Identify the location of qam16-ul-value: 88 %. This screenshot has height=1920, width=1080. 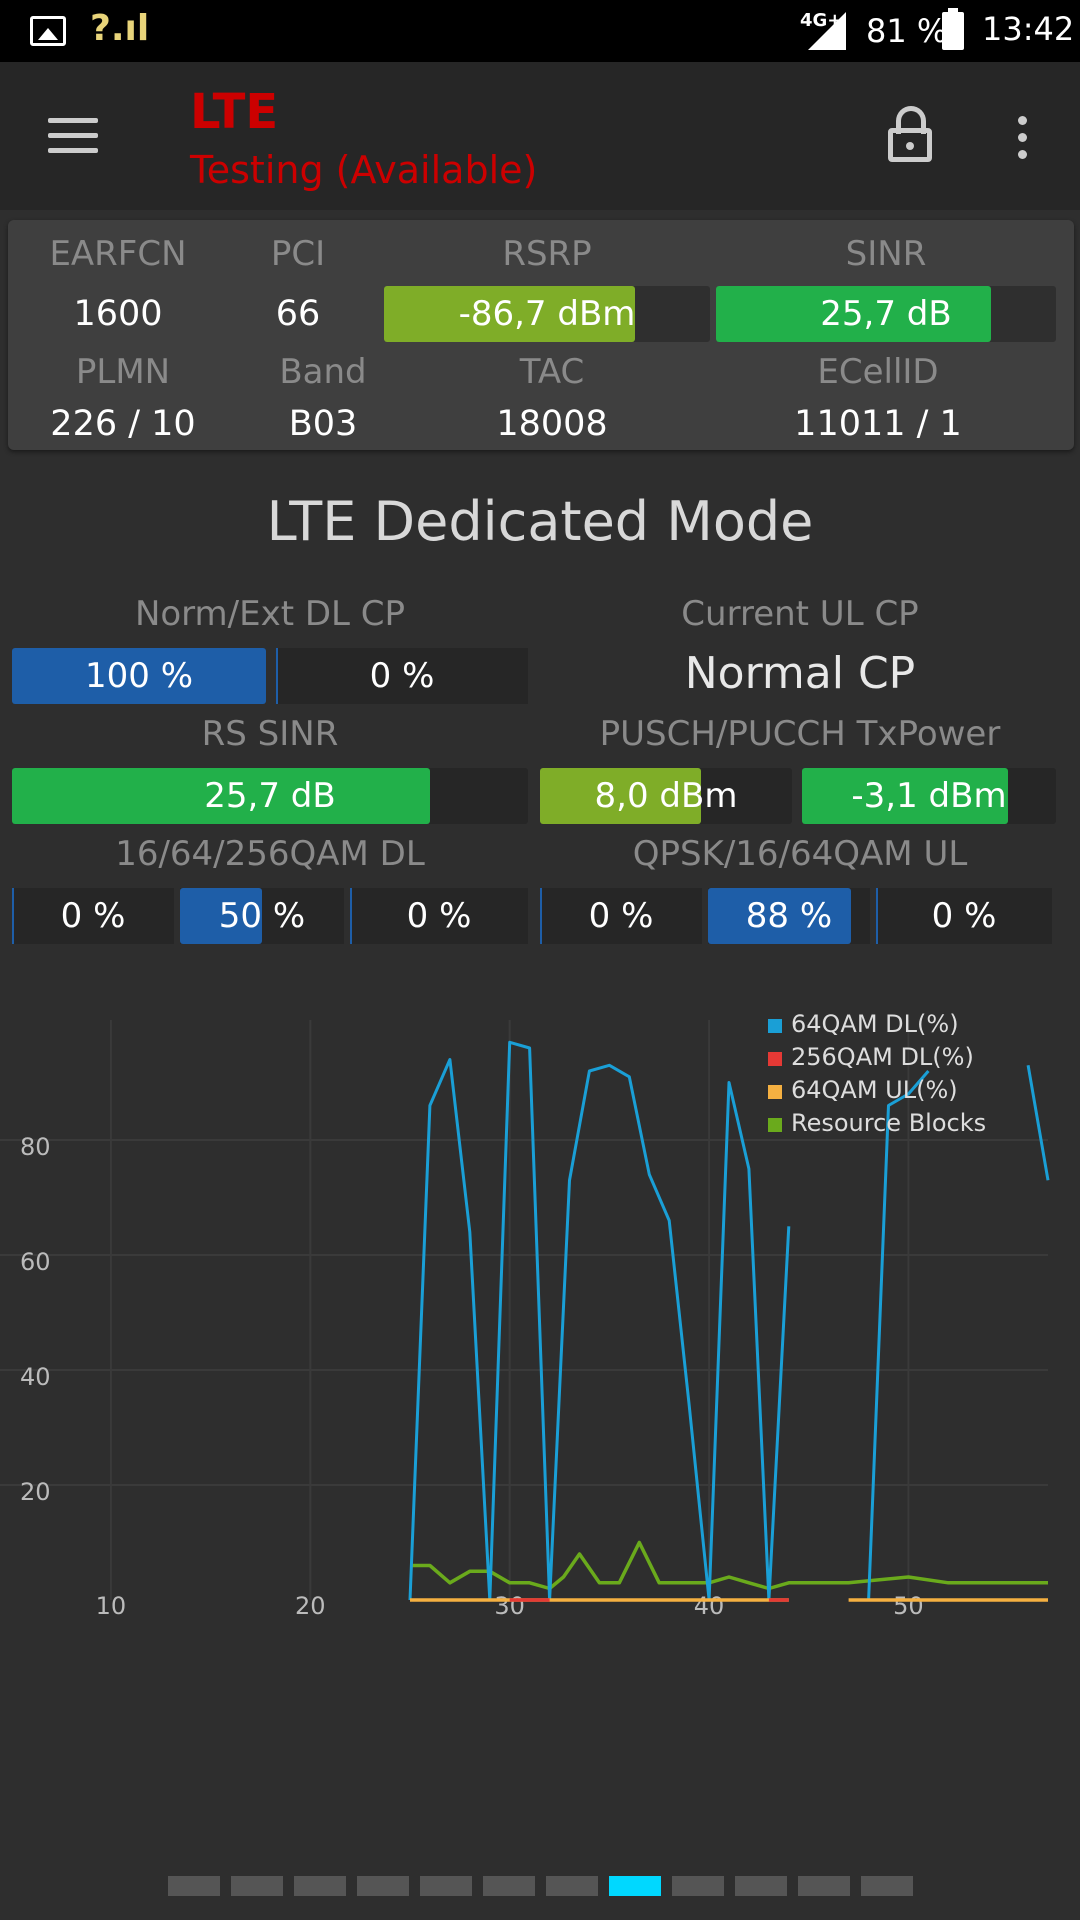
(789, 916).